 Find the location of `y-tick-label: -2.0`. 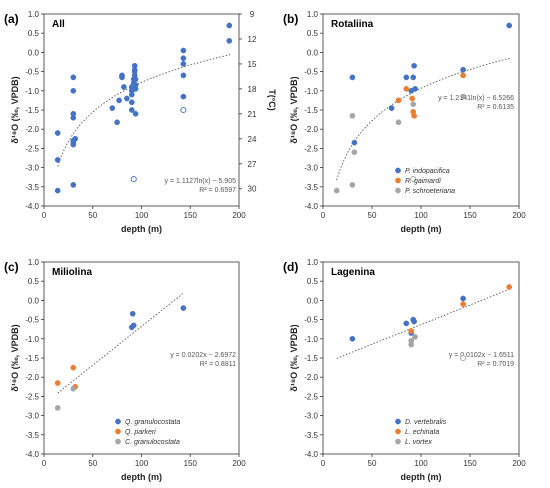

y-tick-label: -2.0 is located at coordinates (32, 129).